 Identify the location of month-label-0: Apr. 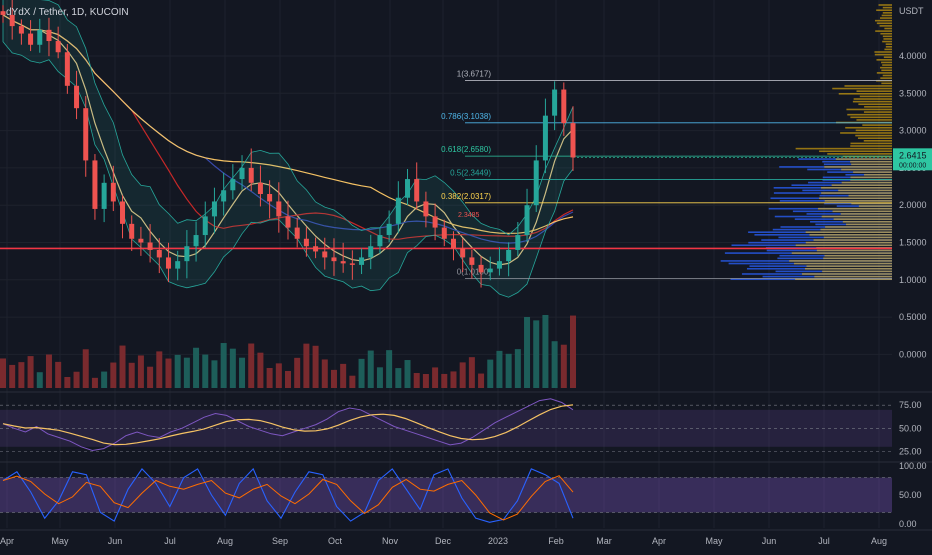
(7, 541).